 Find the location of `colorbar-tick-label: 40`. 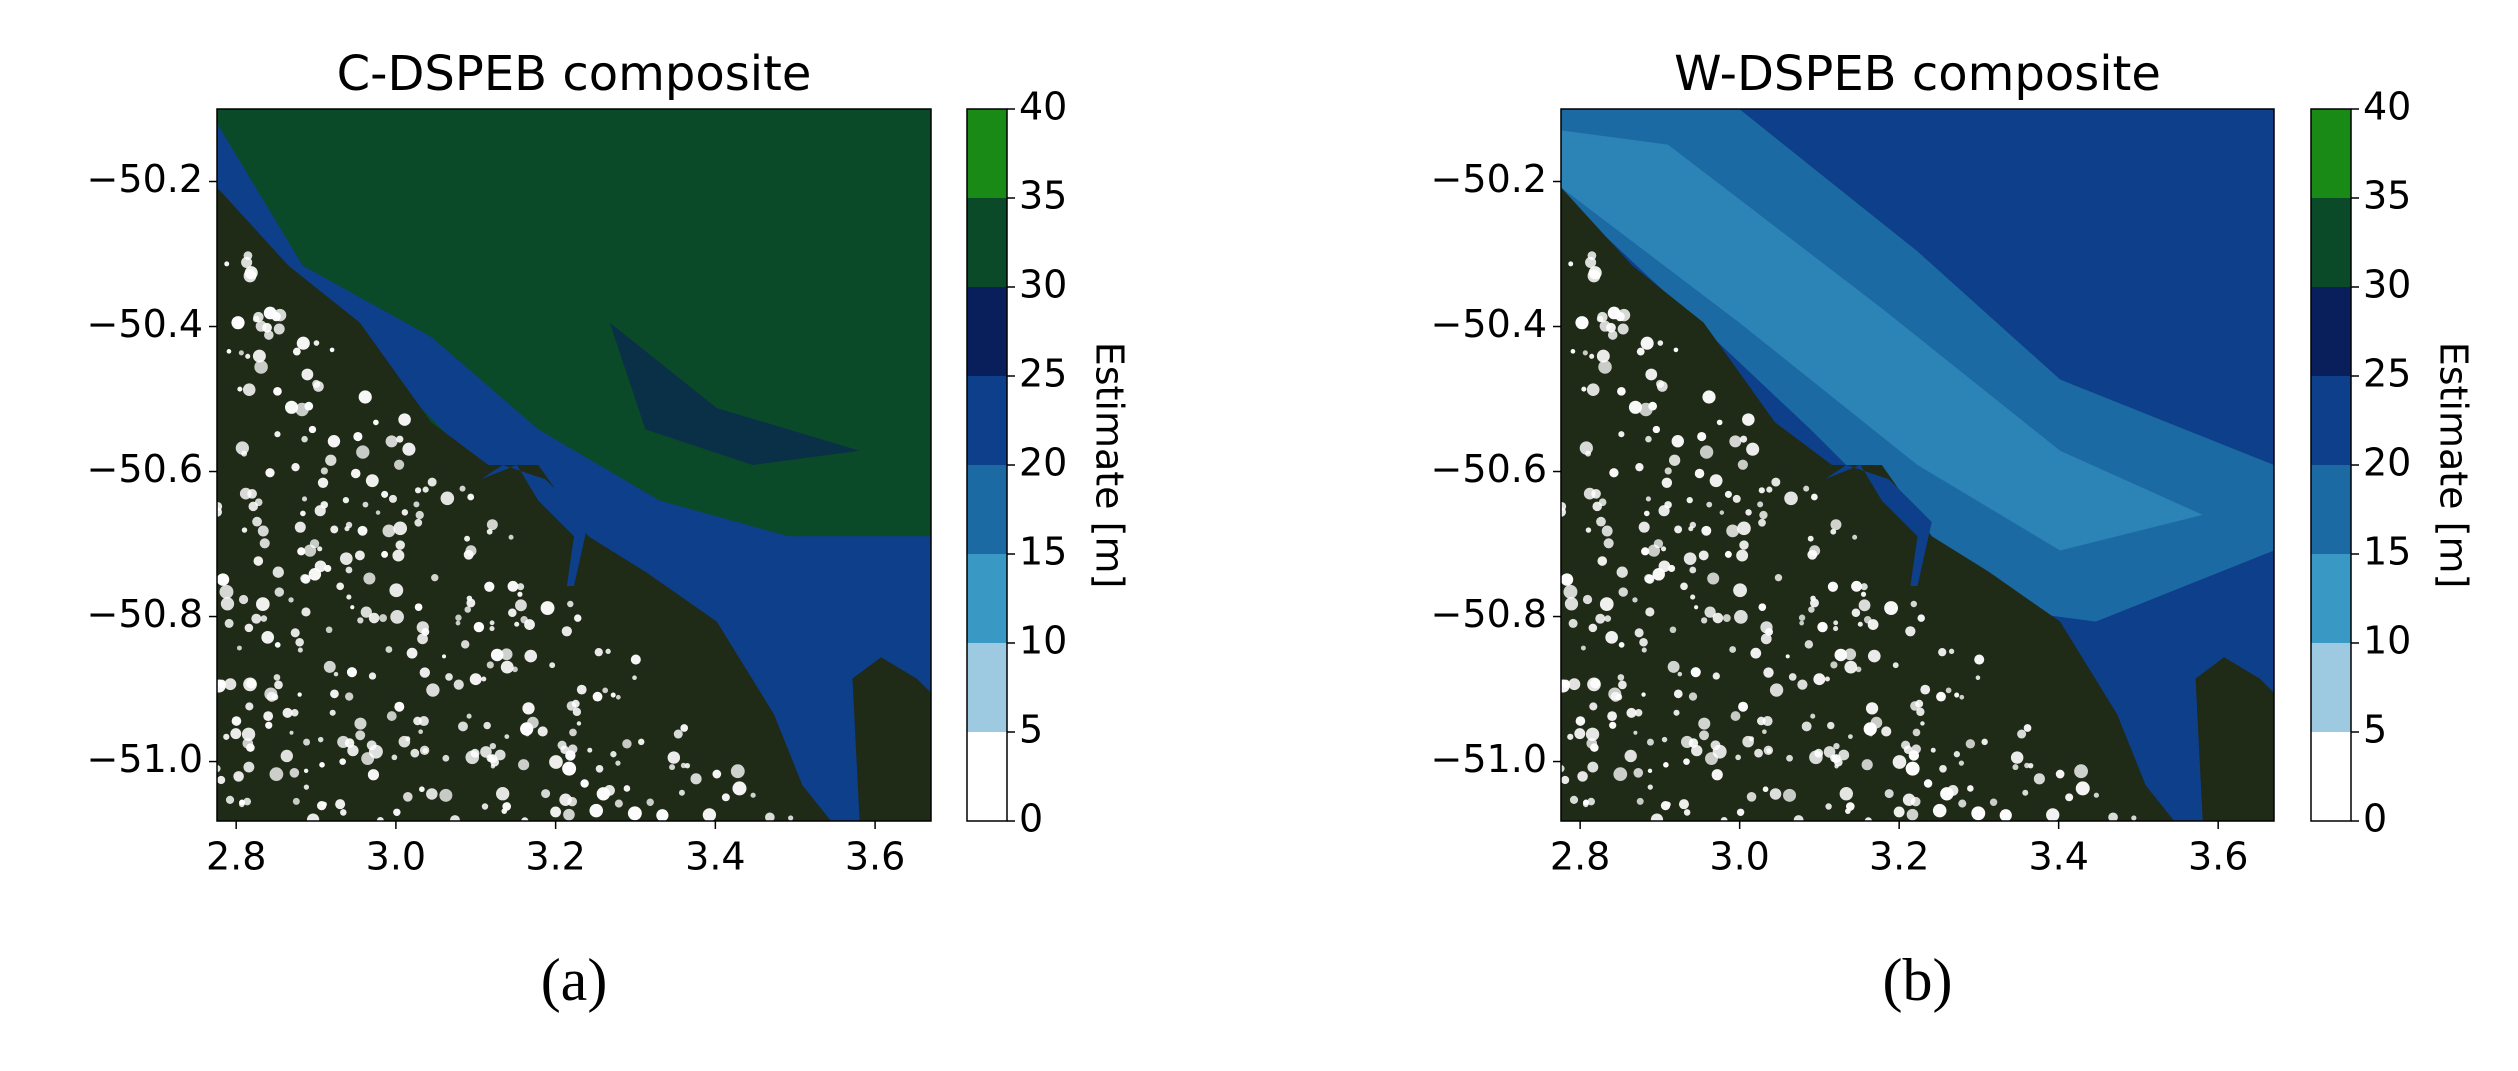

colorbar-tick-label: 40 is located at coordinates (2387, 107).